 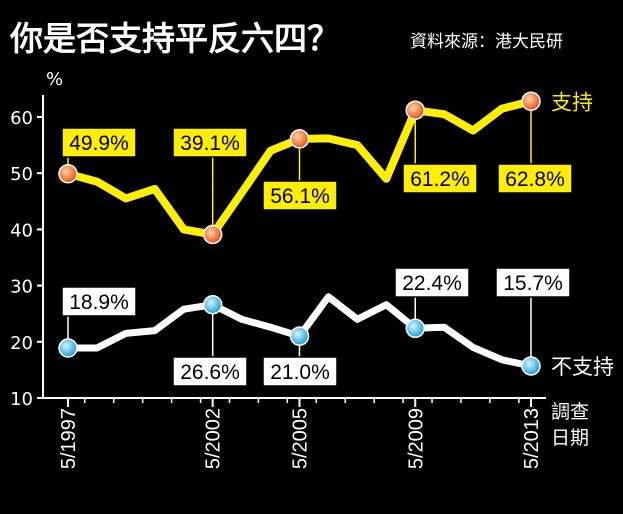 I want to click on data-label: 61.2%, so click(x=440, y=178).